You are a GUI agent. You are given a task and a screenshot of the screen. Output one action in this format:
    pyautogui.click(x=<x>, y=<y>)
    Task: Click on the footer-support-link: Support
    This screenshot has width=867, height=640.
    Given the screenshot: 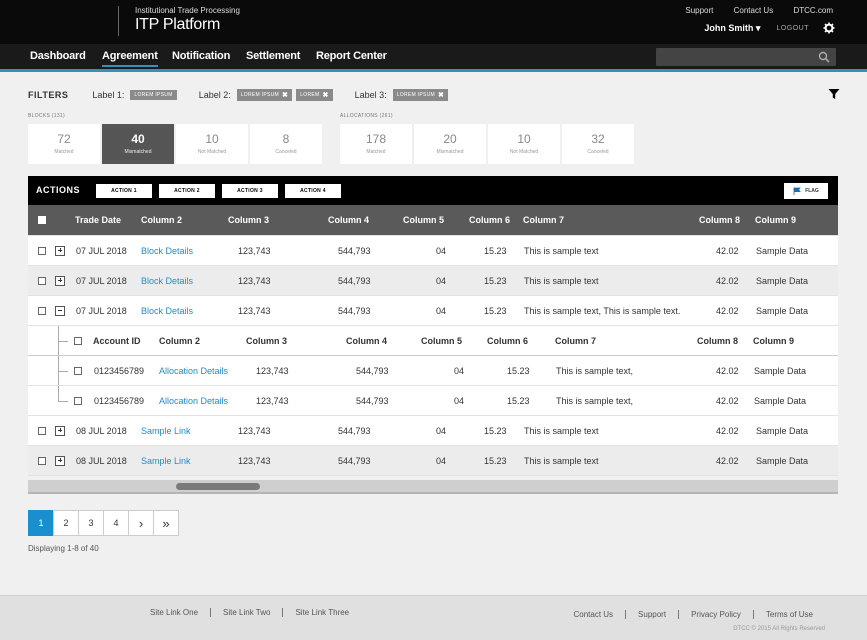 What is the action you would take?
    pyautogui.click(x=651, y=614)
    